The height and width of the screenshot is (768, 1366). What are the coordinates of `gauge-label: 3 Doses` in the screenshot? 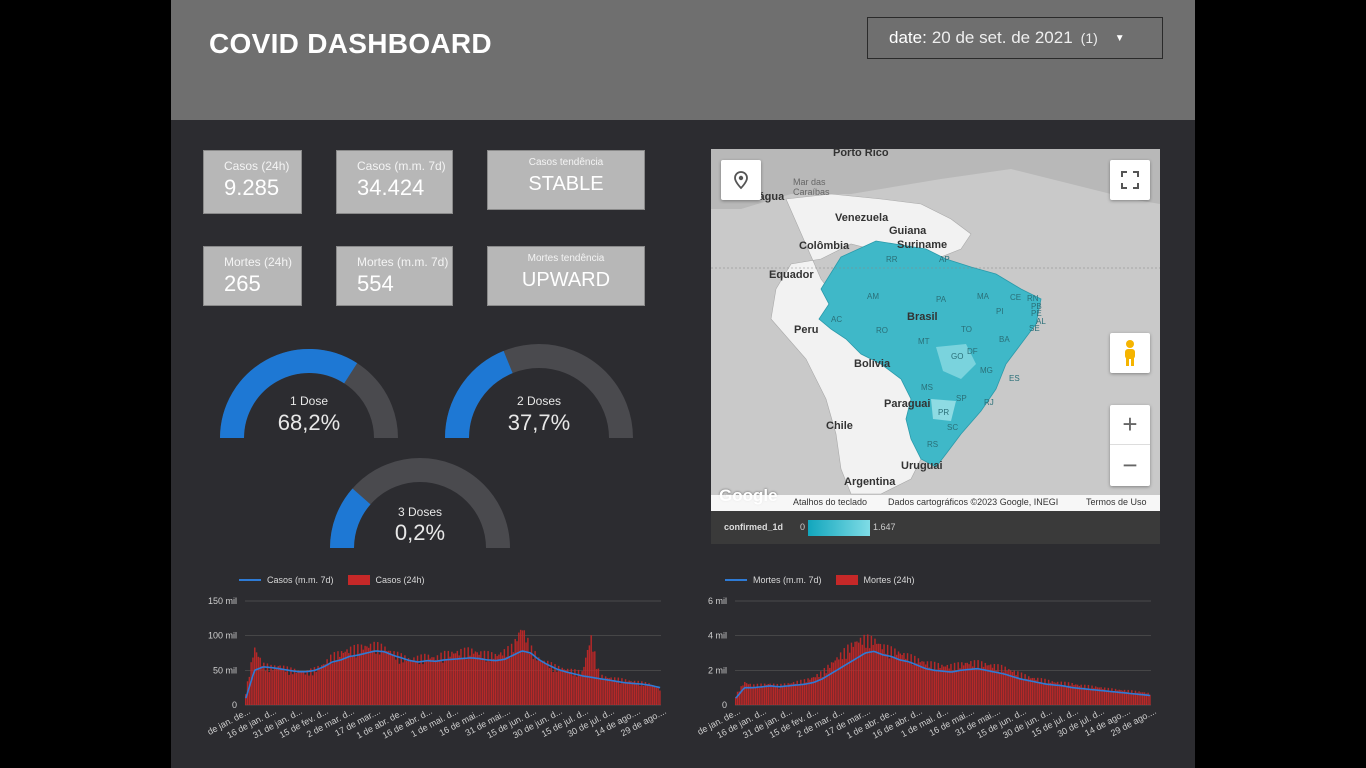 It's located at (420, 512).